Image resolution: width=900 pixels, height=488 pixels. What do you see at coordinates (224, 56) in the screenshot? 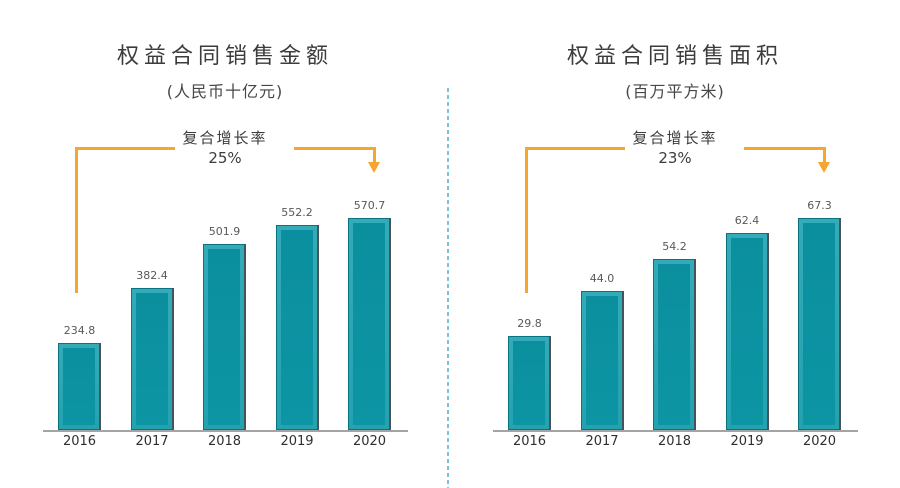
I see `chart-title: 权益合同销售金额` at bounding box center [224, 56].